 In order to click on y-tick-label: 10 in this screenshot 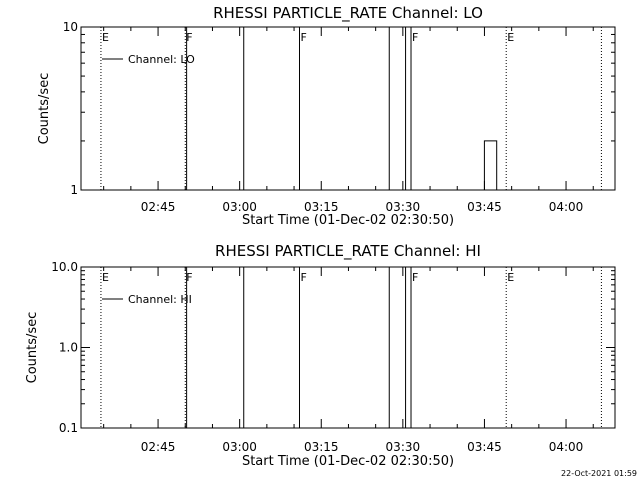, I will do `click(70, 27)`.